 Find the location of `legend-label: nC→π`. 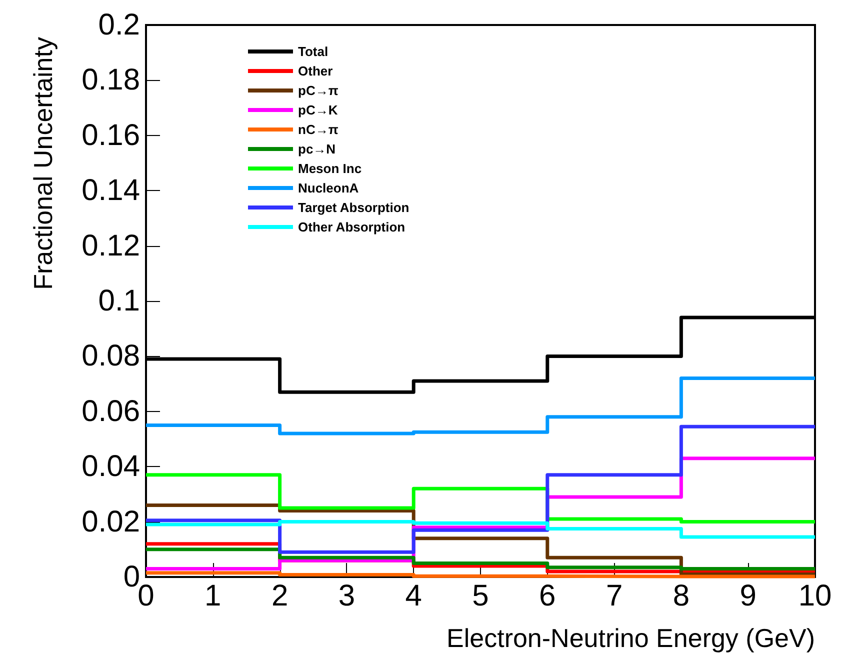

legend-label: nC→π is located at coordinates (318, 129).